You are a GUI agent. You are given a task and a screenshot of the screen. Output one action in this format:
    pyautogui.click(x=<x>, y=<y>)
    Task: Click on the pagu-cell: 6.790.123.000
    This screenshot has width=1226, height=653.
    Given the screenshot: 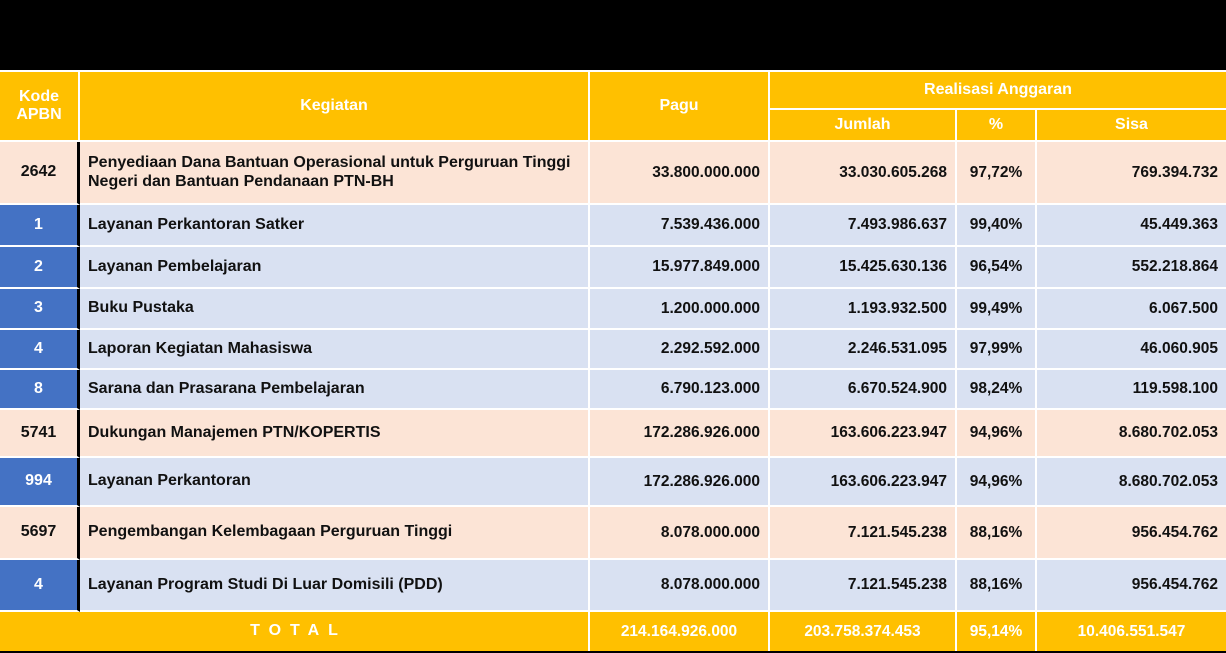 What is the action you would take?
    pyautogui.click(x=680, y=390)
    